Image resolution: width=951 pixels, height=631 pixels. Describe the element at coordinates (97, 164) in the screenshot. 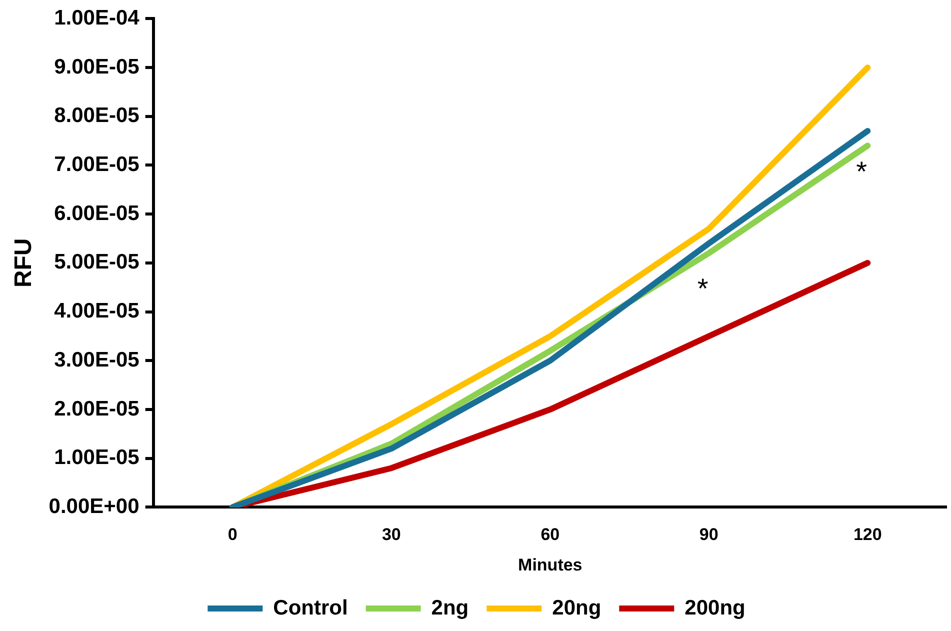

I see `y-tick-label: 7.00E-05` at that location.